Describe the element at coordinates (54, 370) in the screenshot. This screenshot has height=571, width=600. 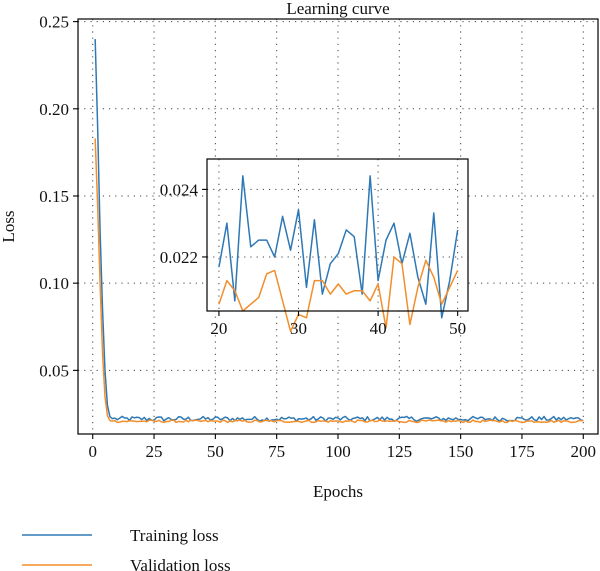
I see `main-y-tick-label: 0.05` at that location.